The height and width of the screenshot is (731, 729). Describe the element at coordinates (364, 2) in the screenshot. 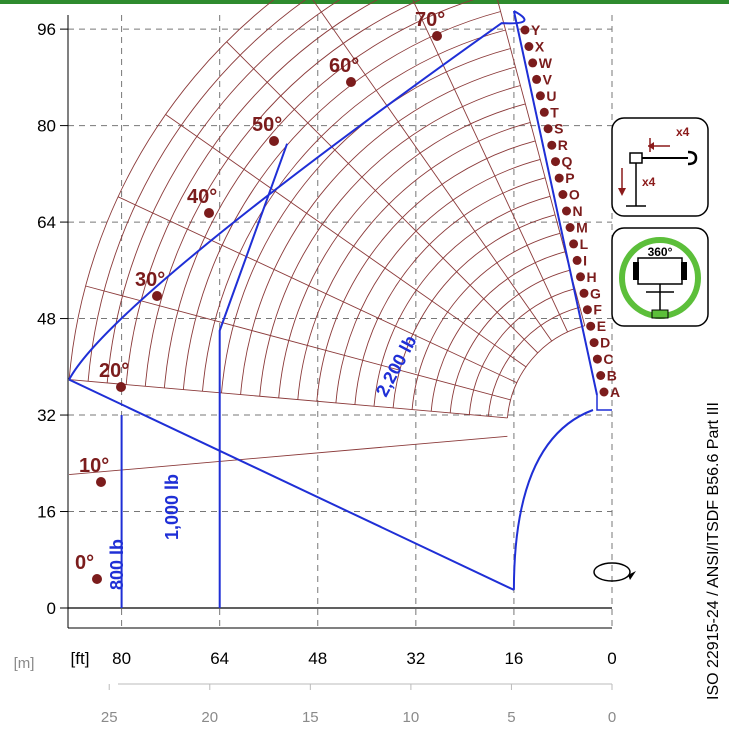

I see `header-bar` at that location.